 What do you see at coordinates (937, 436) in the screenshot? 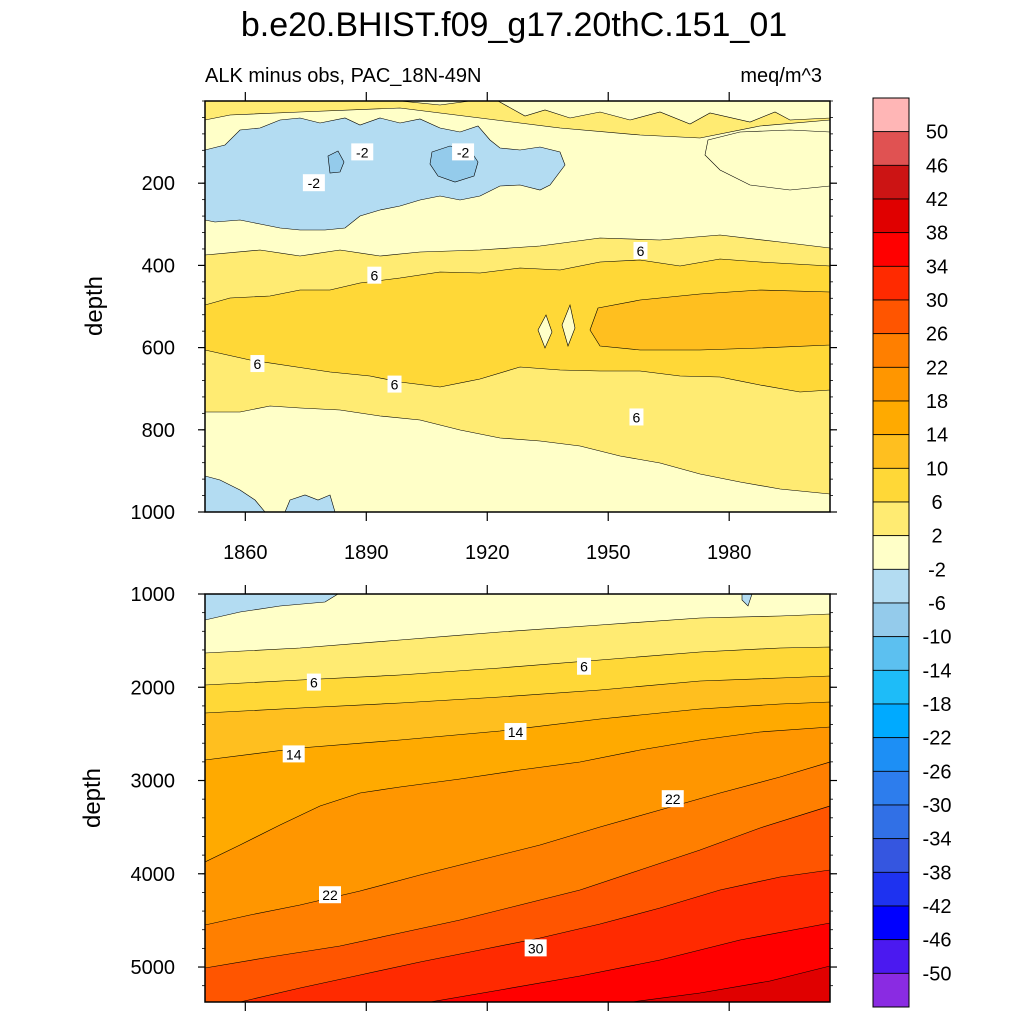
I see `colorbar-label: 14` at bounding box center [937, 436].